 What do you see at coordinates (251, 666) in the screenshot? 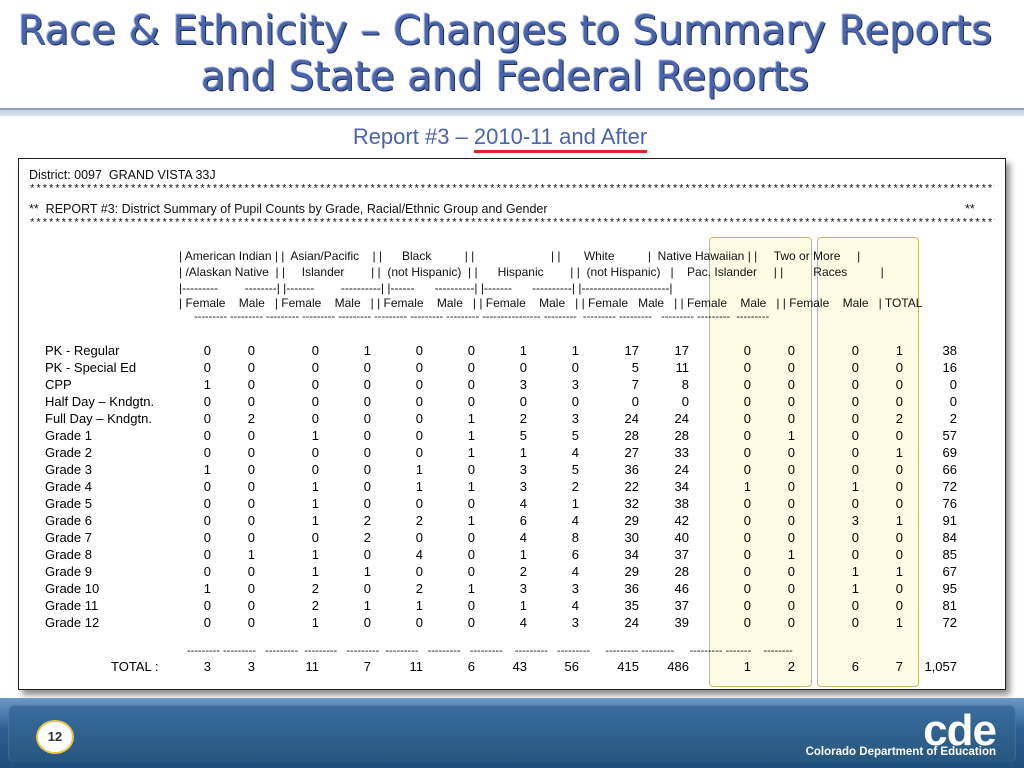
I see `total-cell: 3` at bounding box center [251, 666].